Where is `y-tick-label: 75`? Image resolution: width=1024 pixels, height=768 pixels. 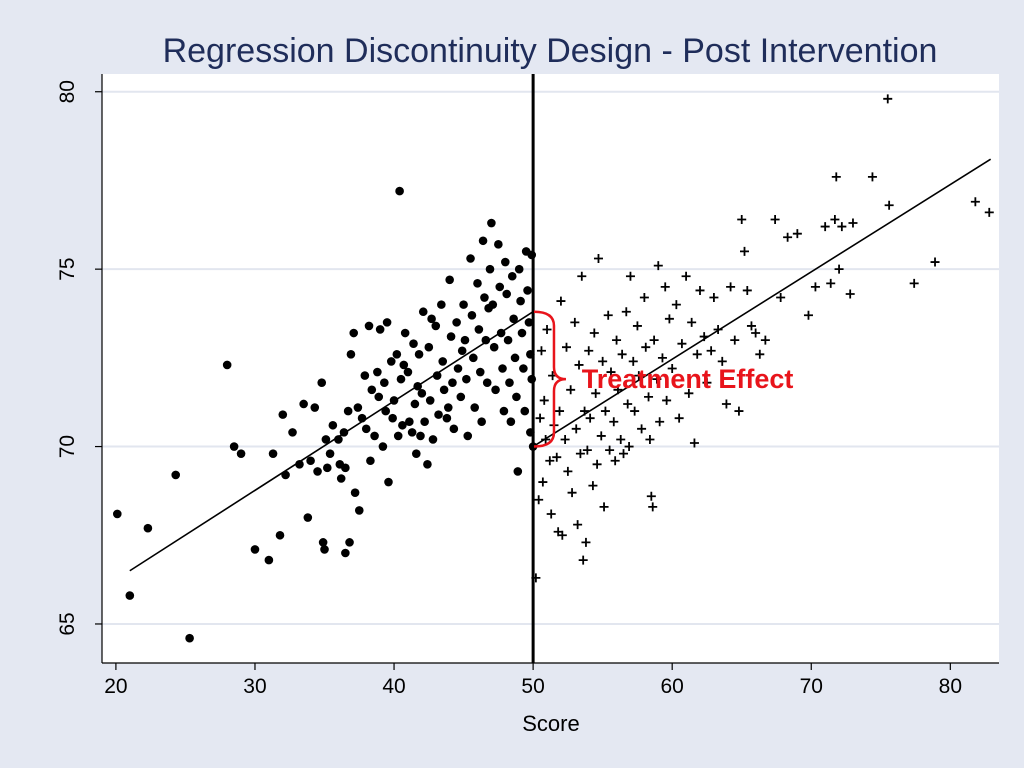
y-tick-label: 75 is located at coordinates (67, 268).